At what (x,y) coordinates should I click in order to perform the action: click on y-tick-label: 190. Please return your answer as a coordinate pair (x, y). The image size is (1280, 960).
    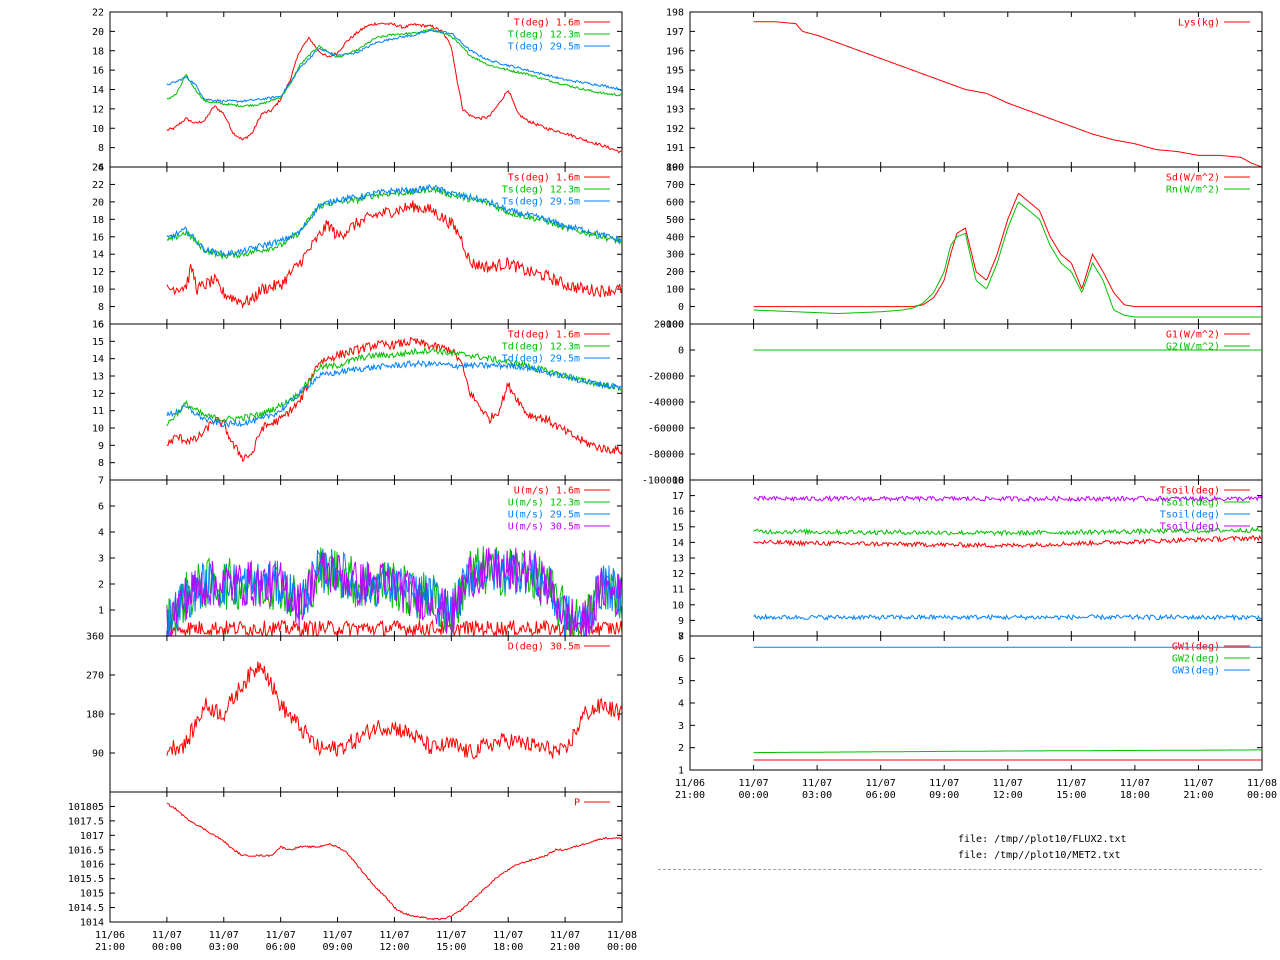
    Looking at the image, I should click on (675, 168).